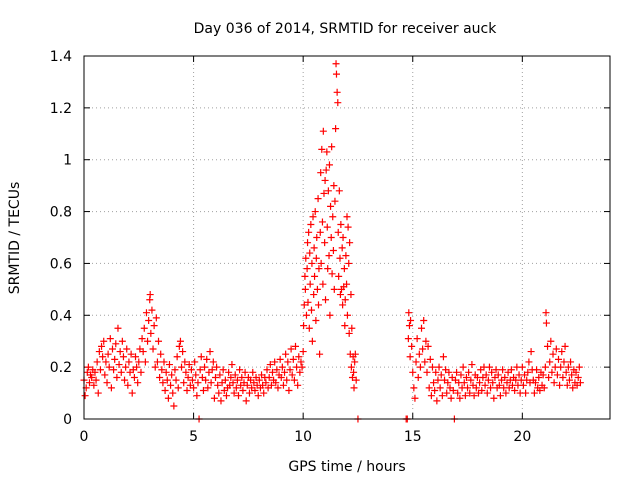 The width and height of the screenshot is (640, 480). What do you see at coordinates (61, 264) in the screenshot?
I see `y-tick-label: 0.6` at bounding box center [61, 264].